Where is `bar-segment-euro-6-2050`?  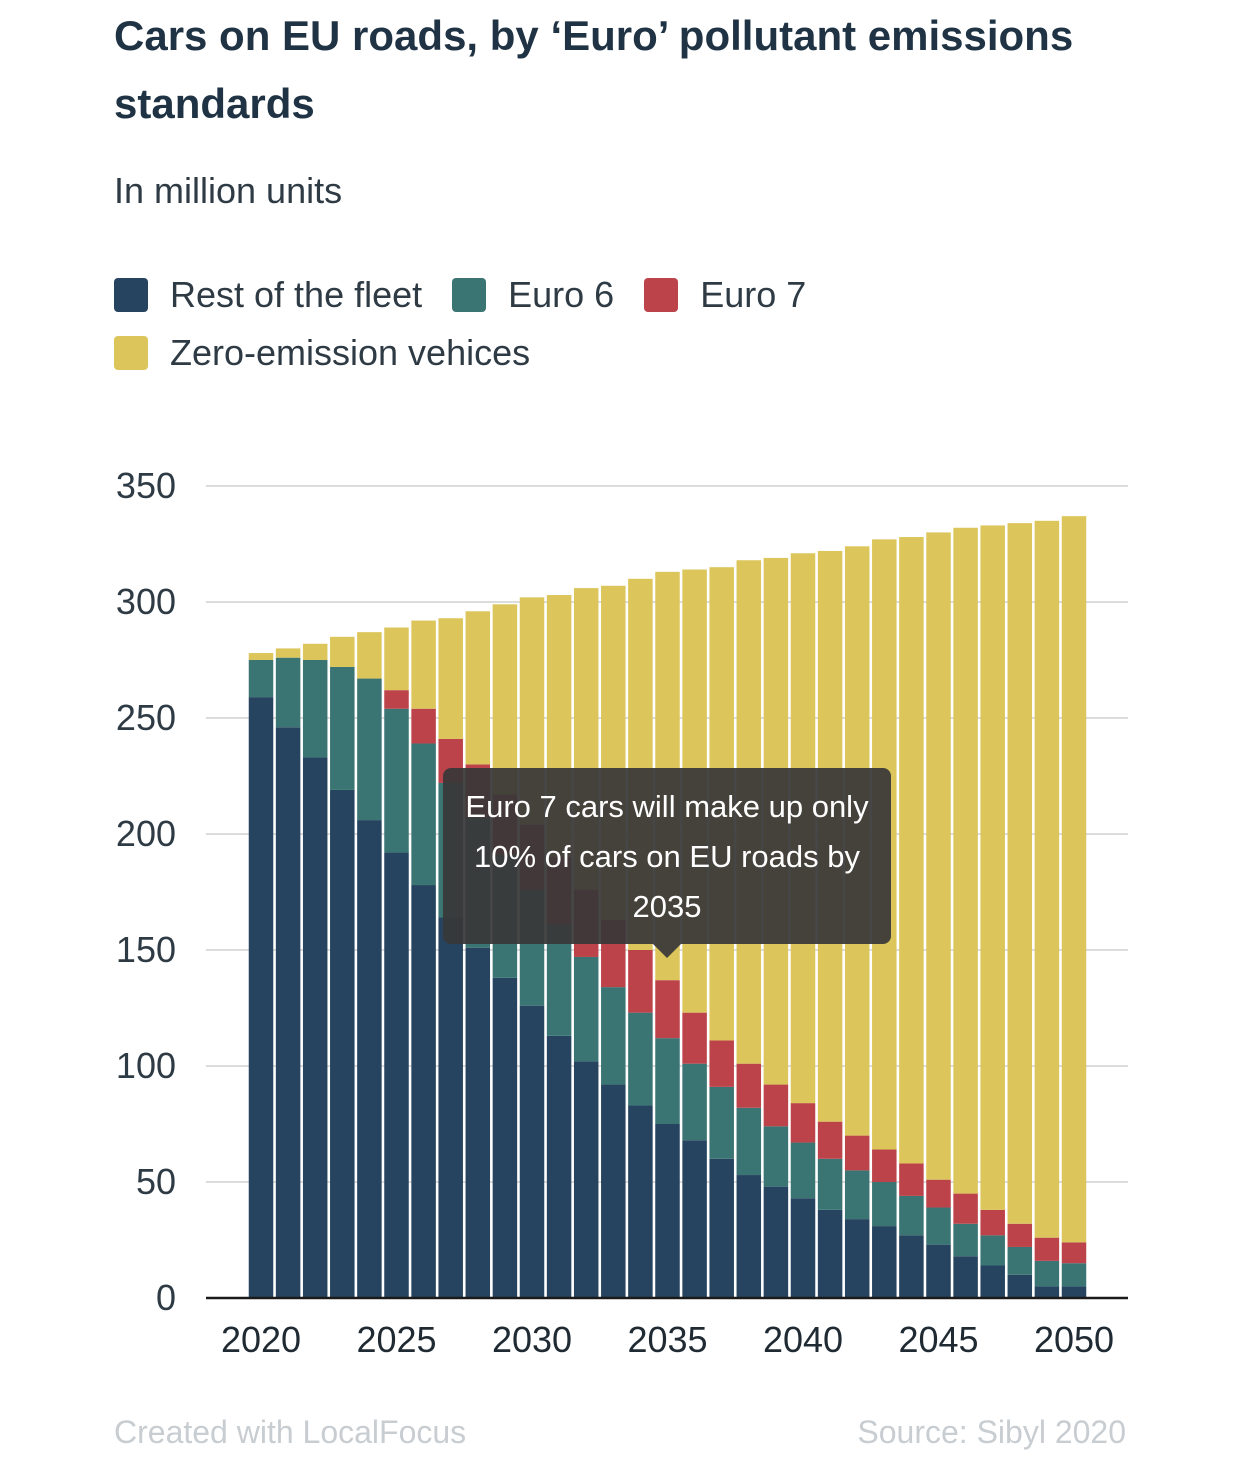 bar-segment-euro-6-2050 is located at coordinates (1074, 1275).